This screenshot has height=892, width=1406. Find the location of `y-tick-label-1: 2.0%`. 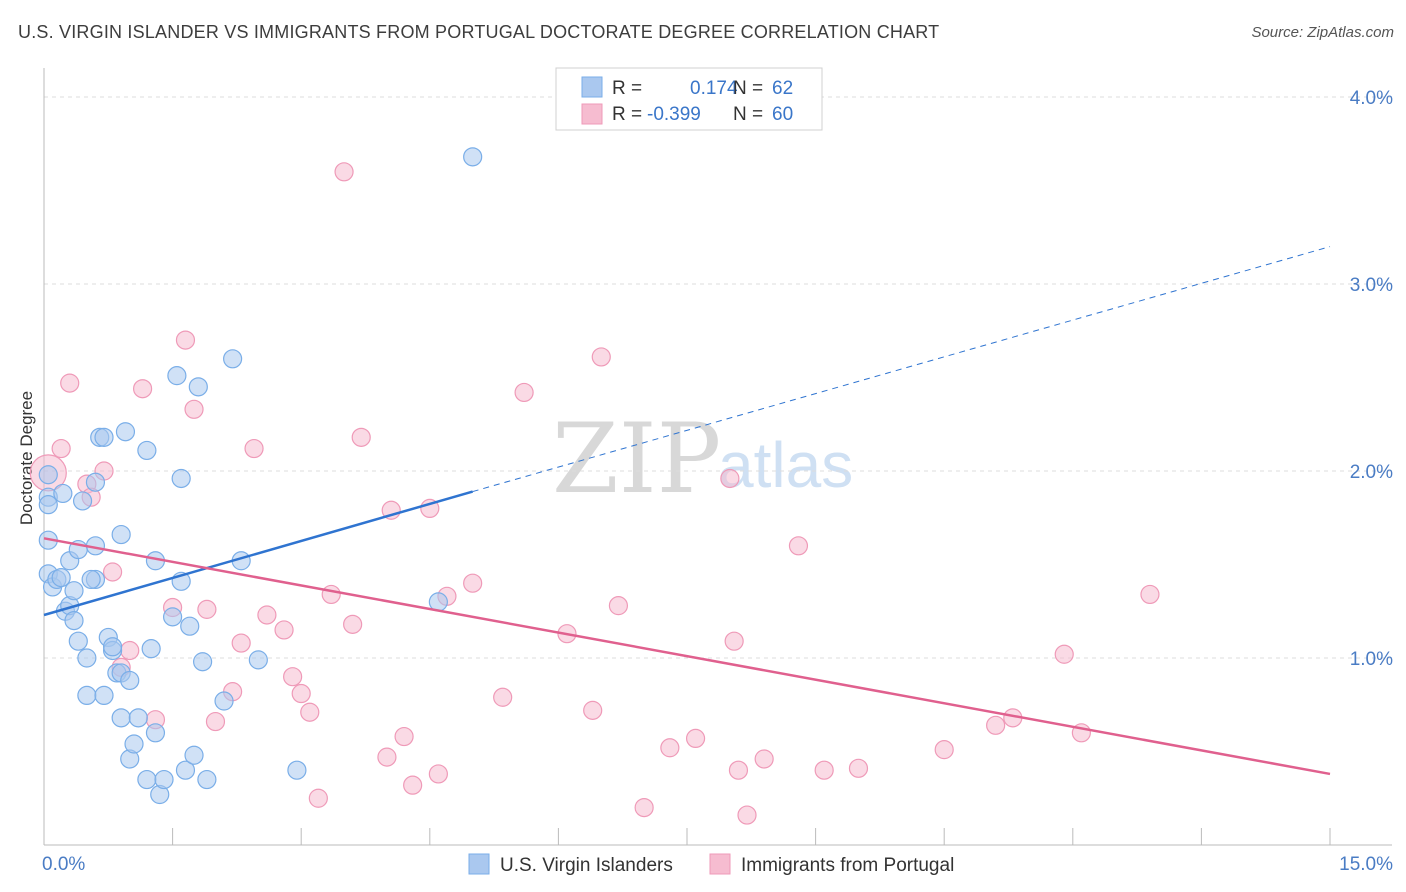

y-tick-label-1: 2.0% is located at coordinates (1371, 472).